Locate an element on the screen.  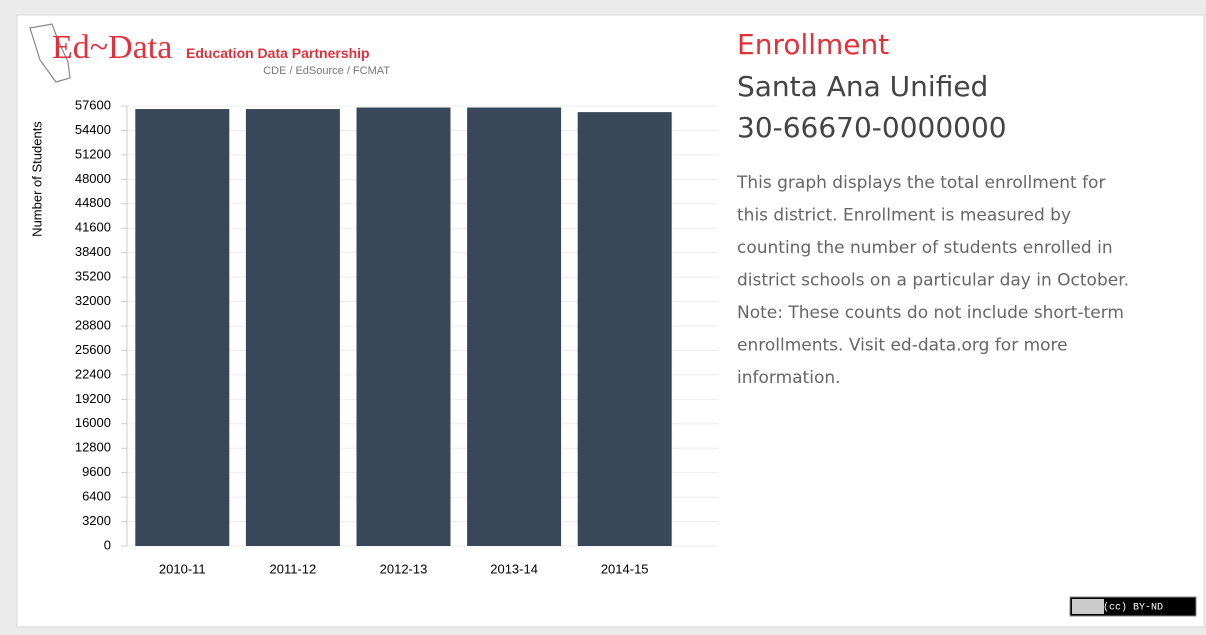
y-tick-label: 51200 is located at coordinates (93, 153).